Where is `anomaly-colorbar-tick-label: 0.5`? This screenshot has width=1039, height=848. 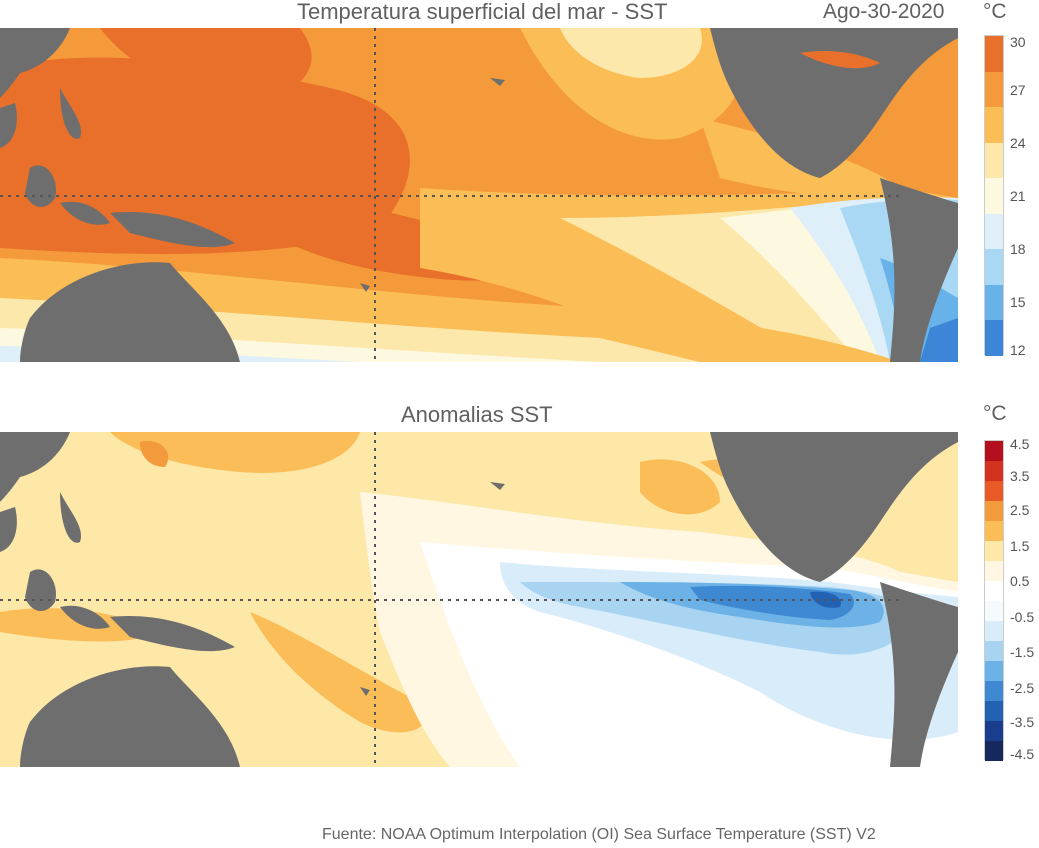 anomaly-colorbar-tick-label: 0.5 is located at coordinates (1020, 581).